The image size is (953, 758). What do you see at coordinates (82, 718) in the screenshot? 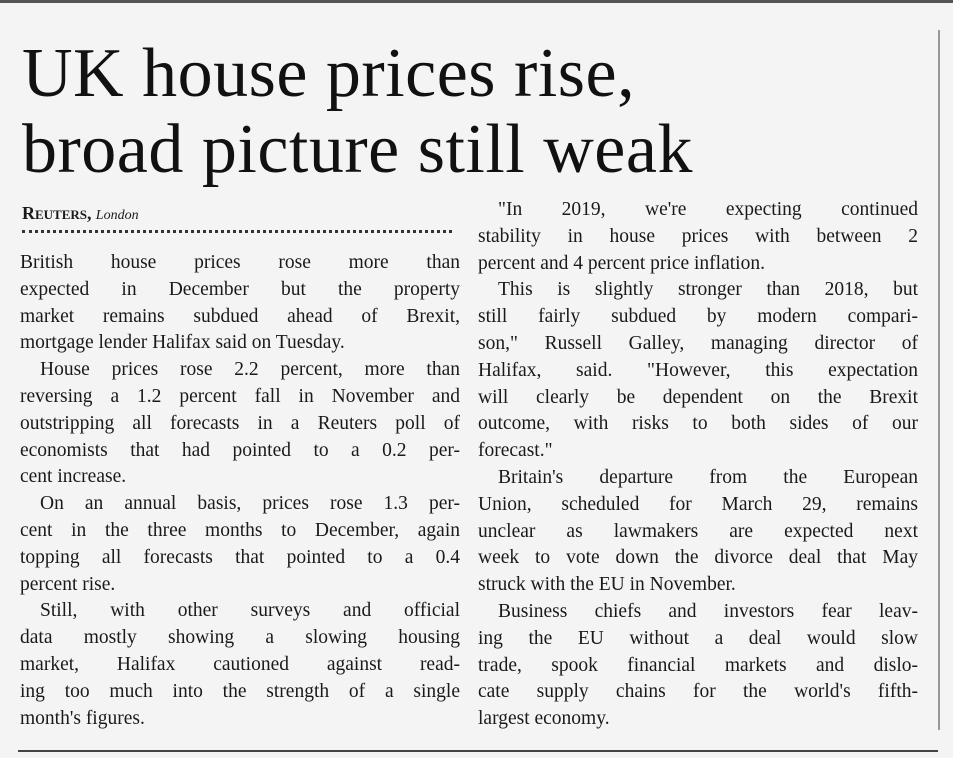
I see `text-line: month's figures.` at bounding box center [82, 718].